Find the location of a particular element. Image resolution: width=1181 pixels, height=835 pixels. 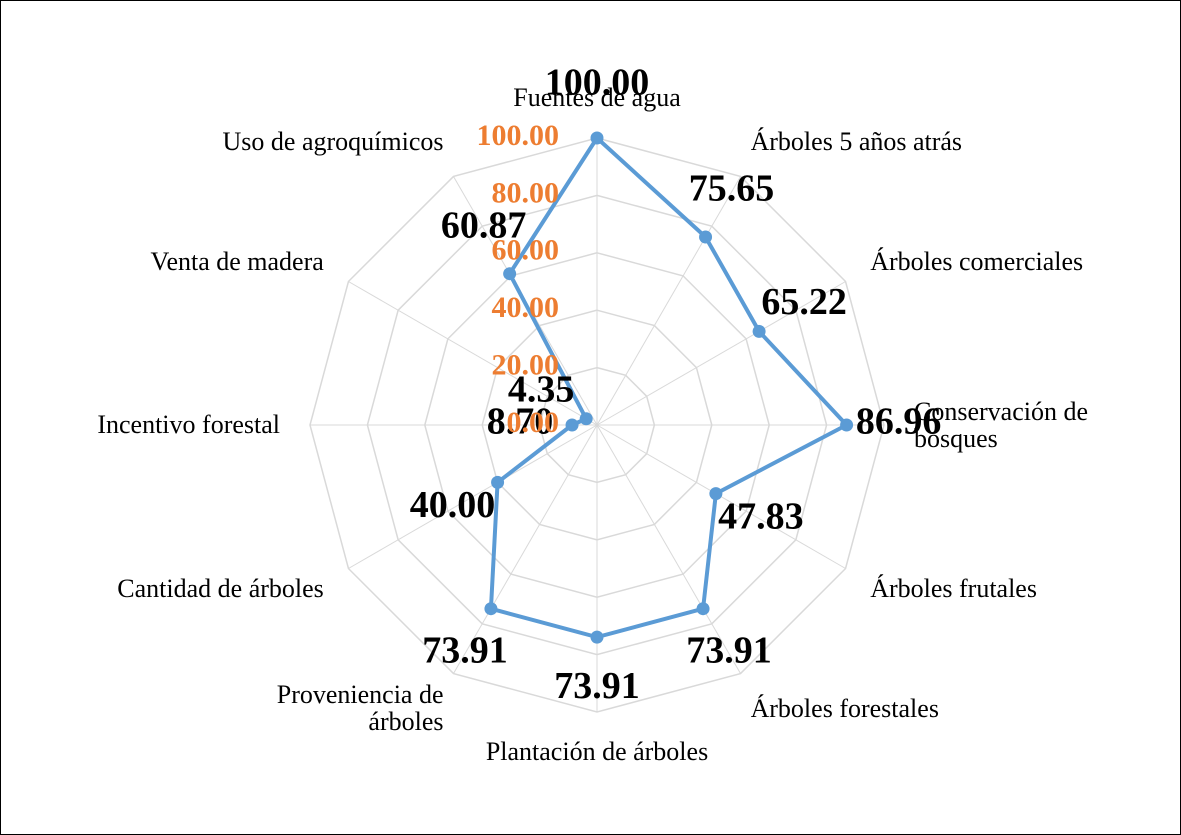

category-label: Plantación de árboles is located at coordinates (597, 752).